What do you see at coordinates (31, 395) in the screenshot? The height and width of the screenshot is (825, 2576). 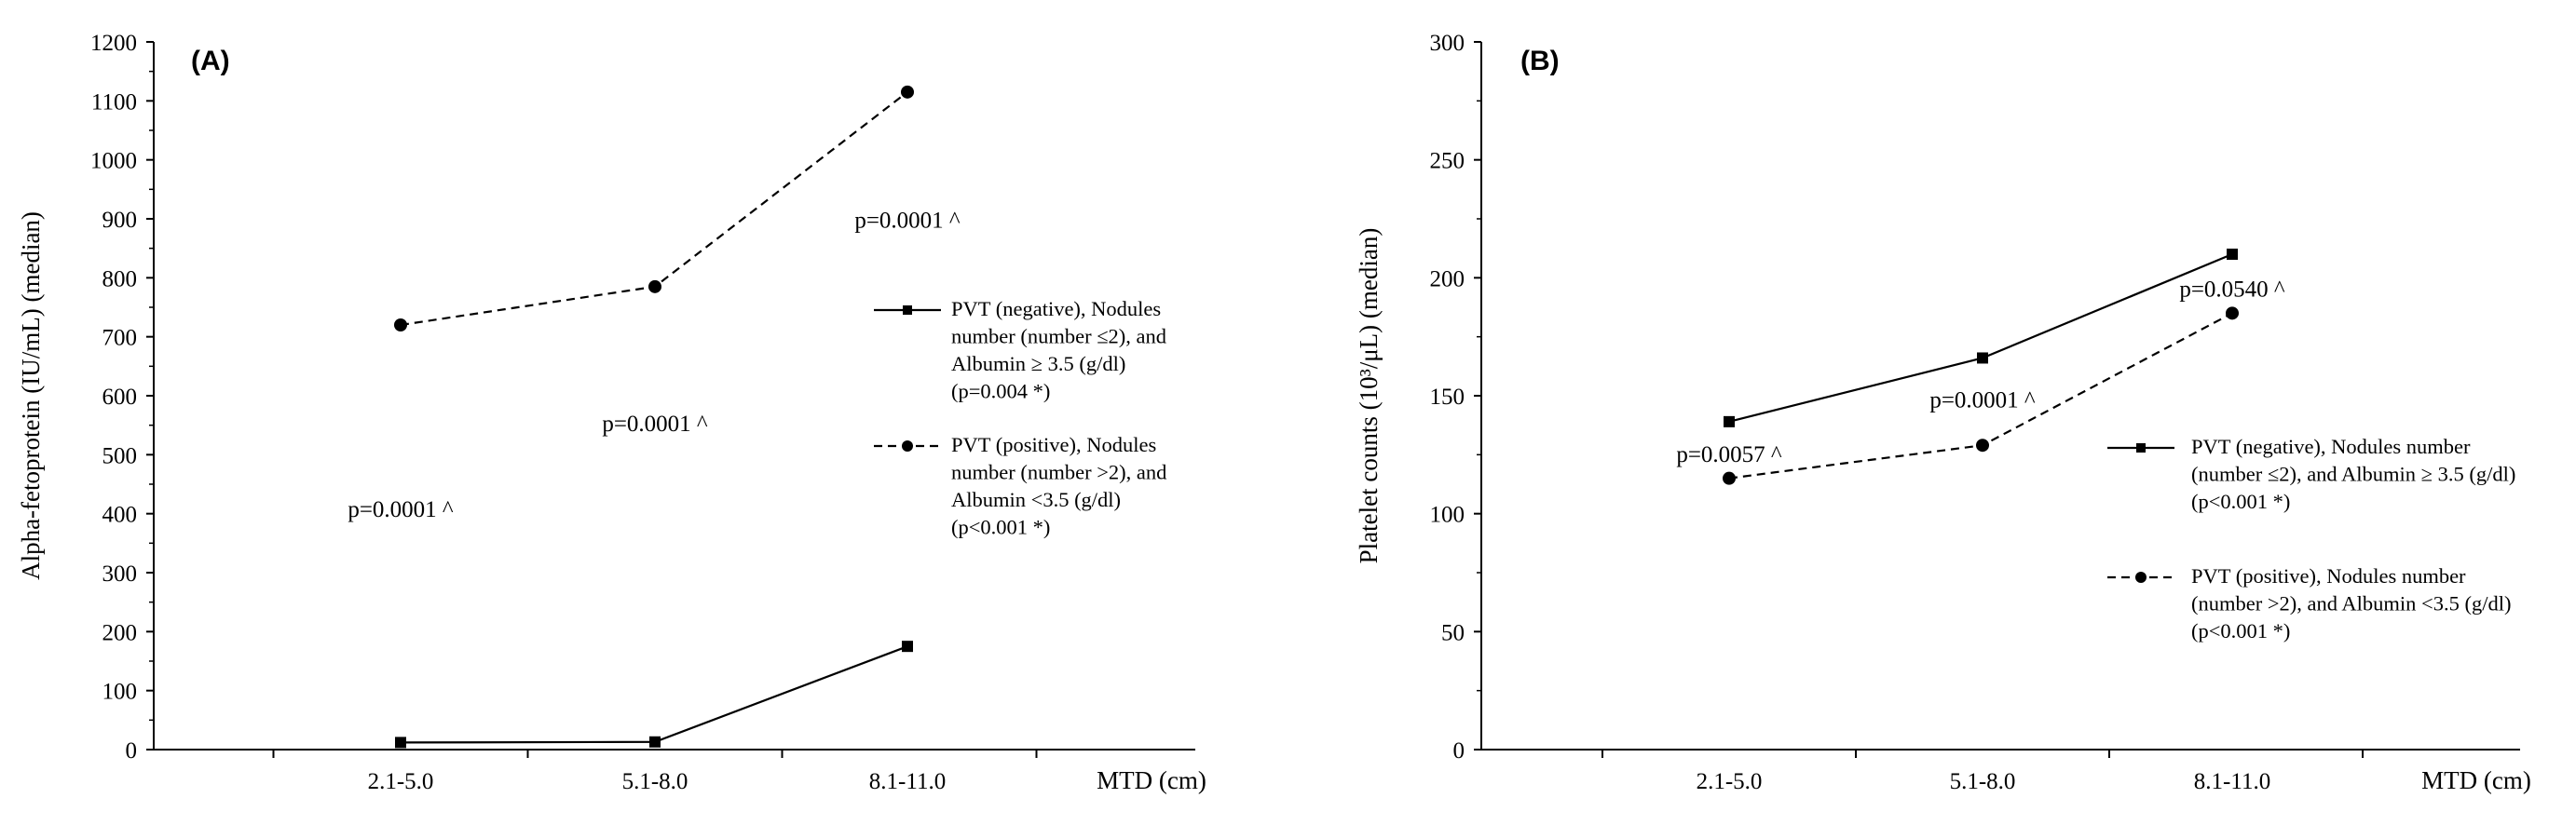 I see `y-axis-title: Alpha-fetoprotein (IU/mL) (median)` at bounding box center [31, 395].